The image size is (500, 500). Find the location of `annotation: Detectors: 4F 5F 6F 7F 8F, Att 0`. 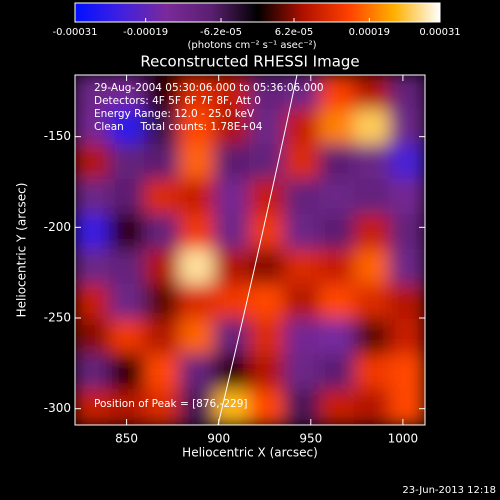

annotation: Detectors: 4F 5F 6F 7F 8F, Att 0 is located at coordinates (177, 101).